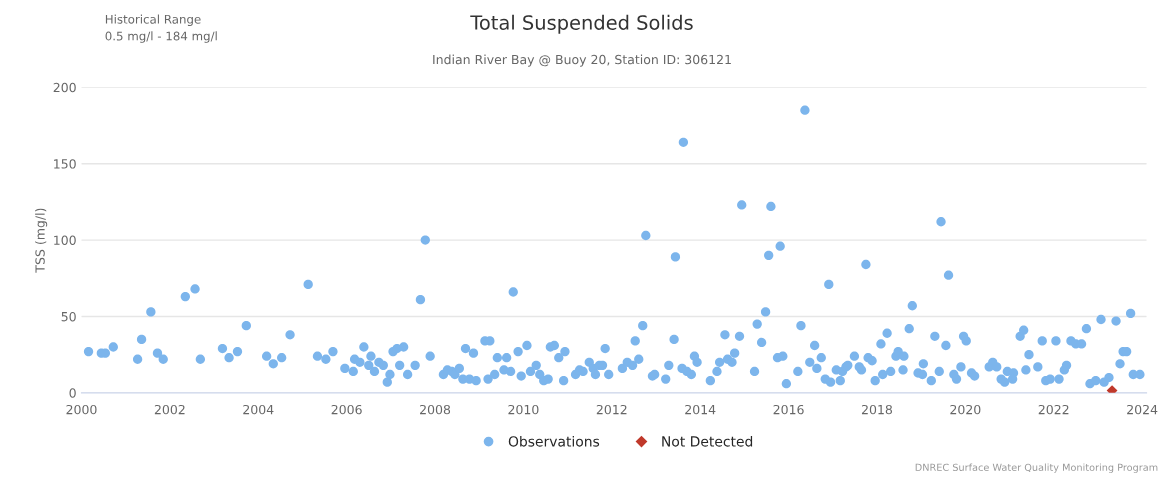 The height and width of the screenshot is (485, 1164). What do you see at coordinates (68, 316) in the screenshot?
I see `y-tick-label: 50` at bounding box center [68, 316].